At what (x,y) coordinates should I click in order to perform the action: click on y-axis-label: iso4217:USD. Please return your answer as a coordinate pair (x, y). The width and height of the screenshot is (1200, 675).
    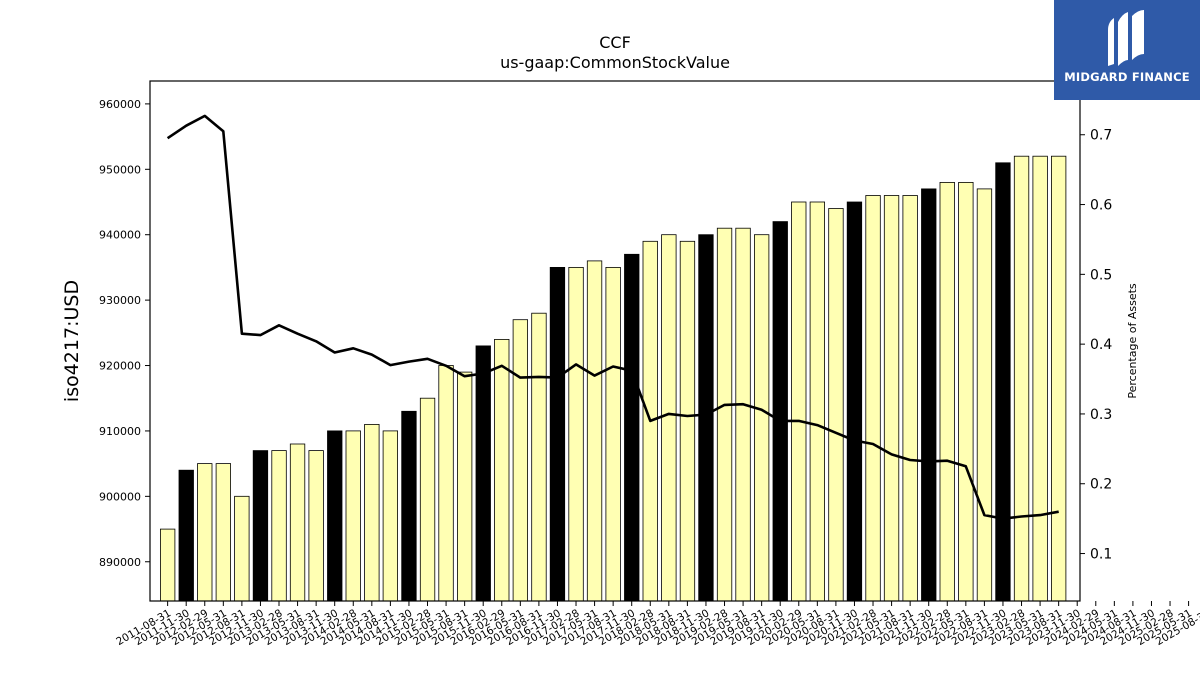
    Looking at the image, I should click on (72, 341).